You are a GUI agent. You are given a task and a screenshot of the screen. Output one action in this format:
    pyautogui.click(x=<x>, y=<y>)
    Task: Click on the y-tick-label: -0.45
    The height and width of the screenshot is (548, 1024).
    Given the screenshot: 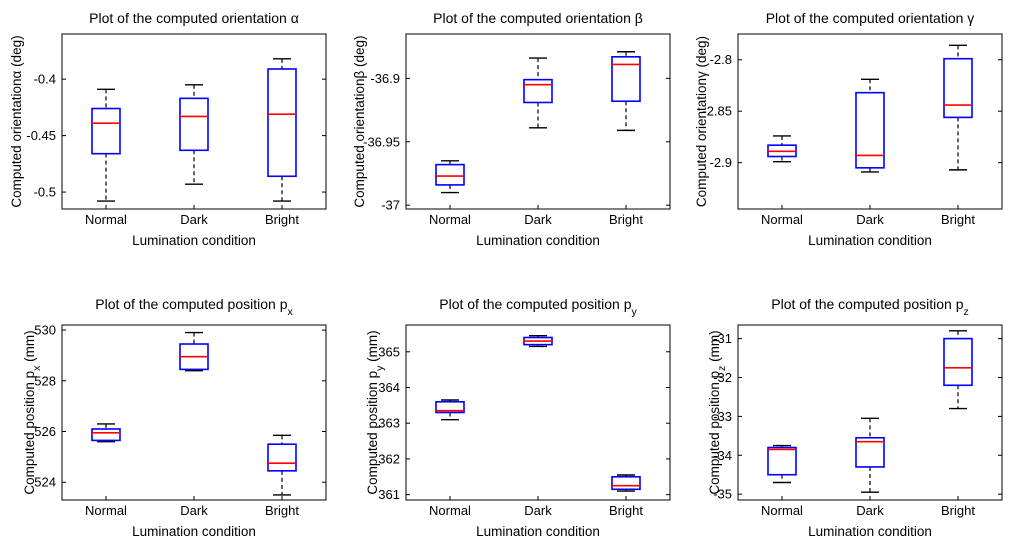 What is the action you would take?
    pyautogui.click(x=41, y=135)
    